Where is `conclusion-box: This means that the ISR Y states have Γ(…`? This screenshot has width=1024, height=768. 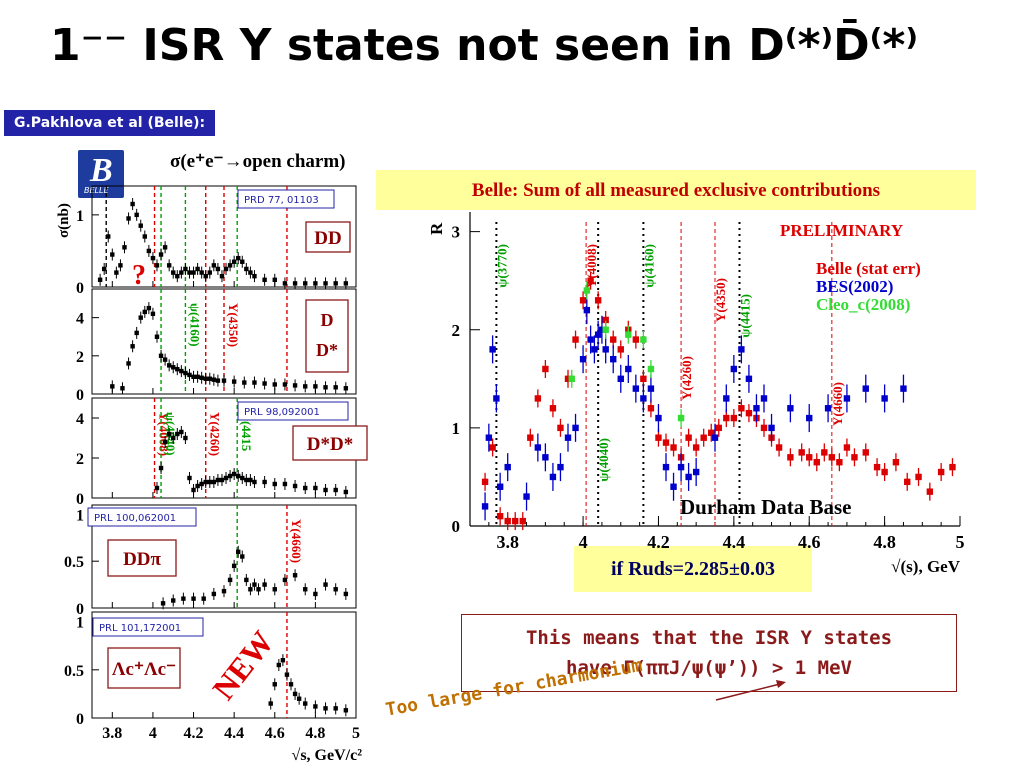
conclusion-box: This means that the ISR Y states have Γ(… is located at coordinates (709, 653).